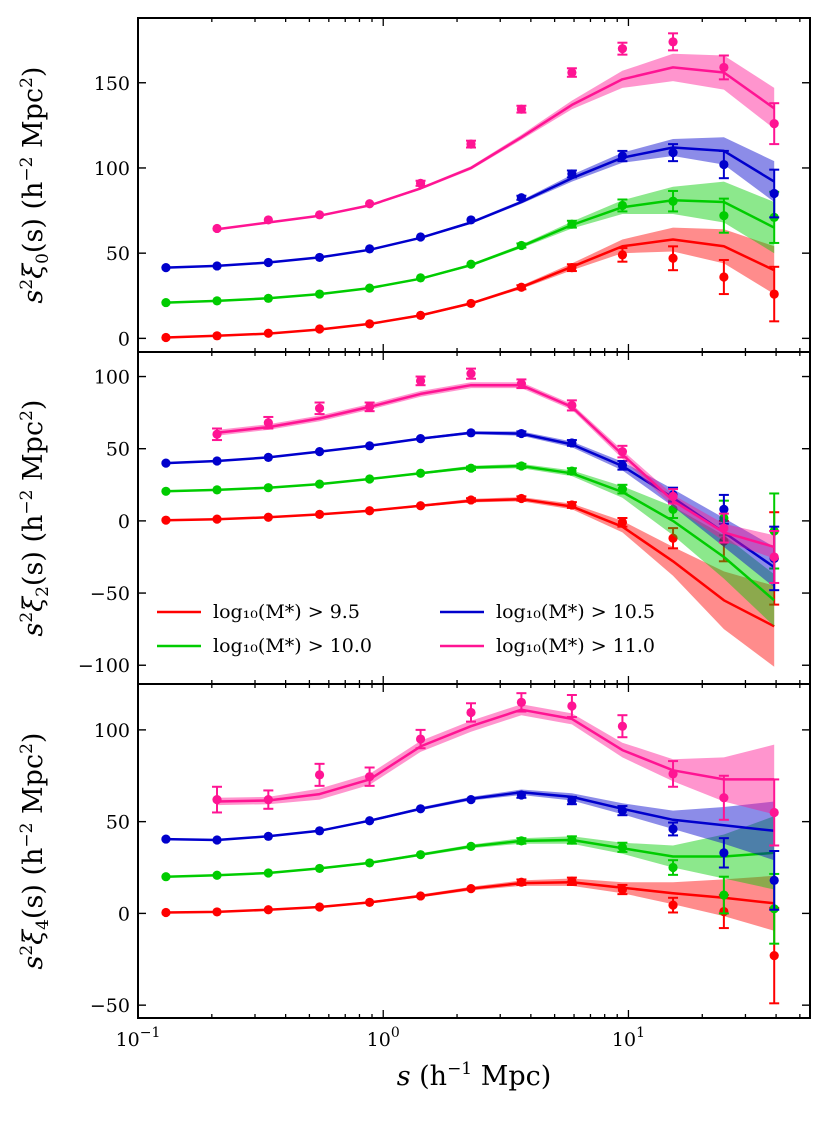  What do you see at coordinates (383, 1038) in the screenshot?
I see `x-tick-label: 10⁰` at bounding box center [383, 1038].